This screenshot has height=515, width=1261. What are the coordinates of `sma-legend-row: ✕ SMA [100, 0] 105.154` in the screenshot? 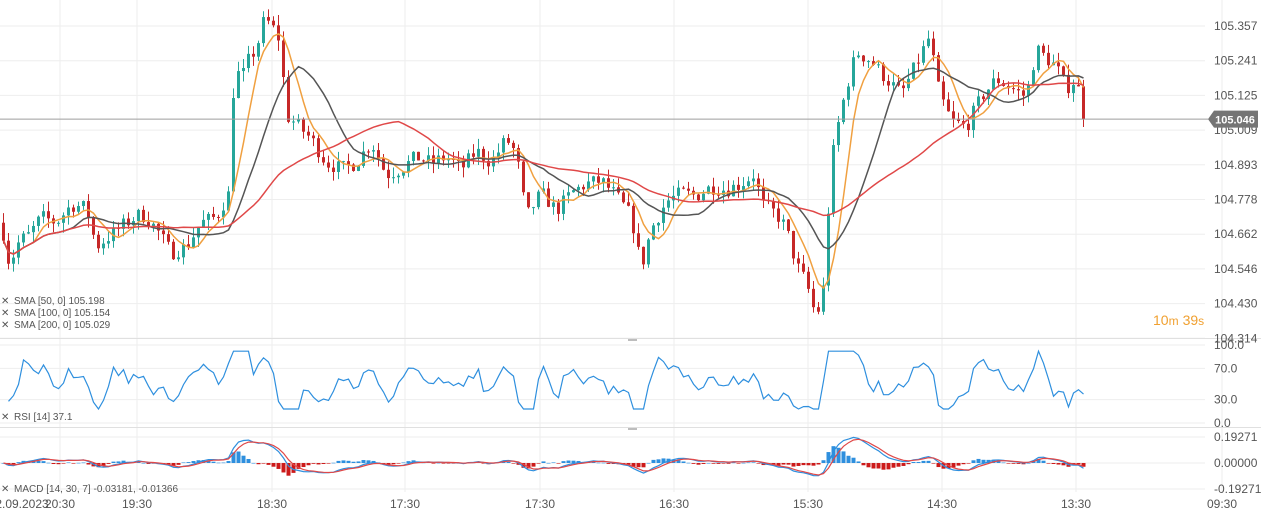 It's located at (56, 313).